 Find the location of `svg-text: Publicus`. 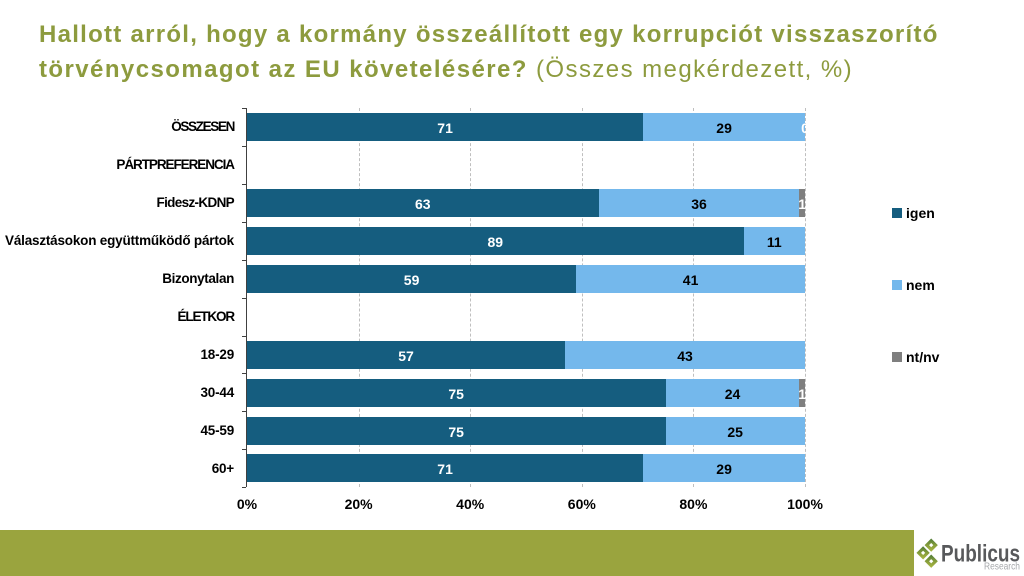

svg-text: Publicus is located at coordinates (980, 554).